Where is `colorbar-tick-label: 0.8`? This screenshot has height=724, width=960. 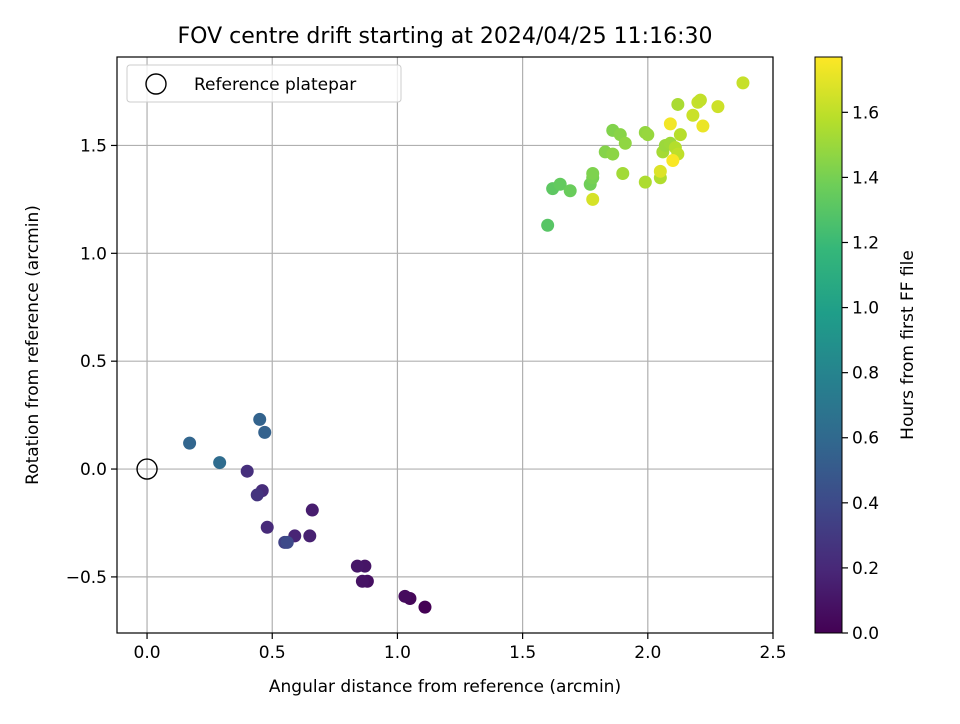 colorbar-tick-label: 0.8 is located at coordinates (865, 374).